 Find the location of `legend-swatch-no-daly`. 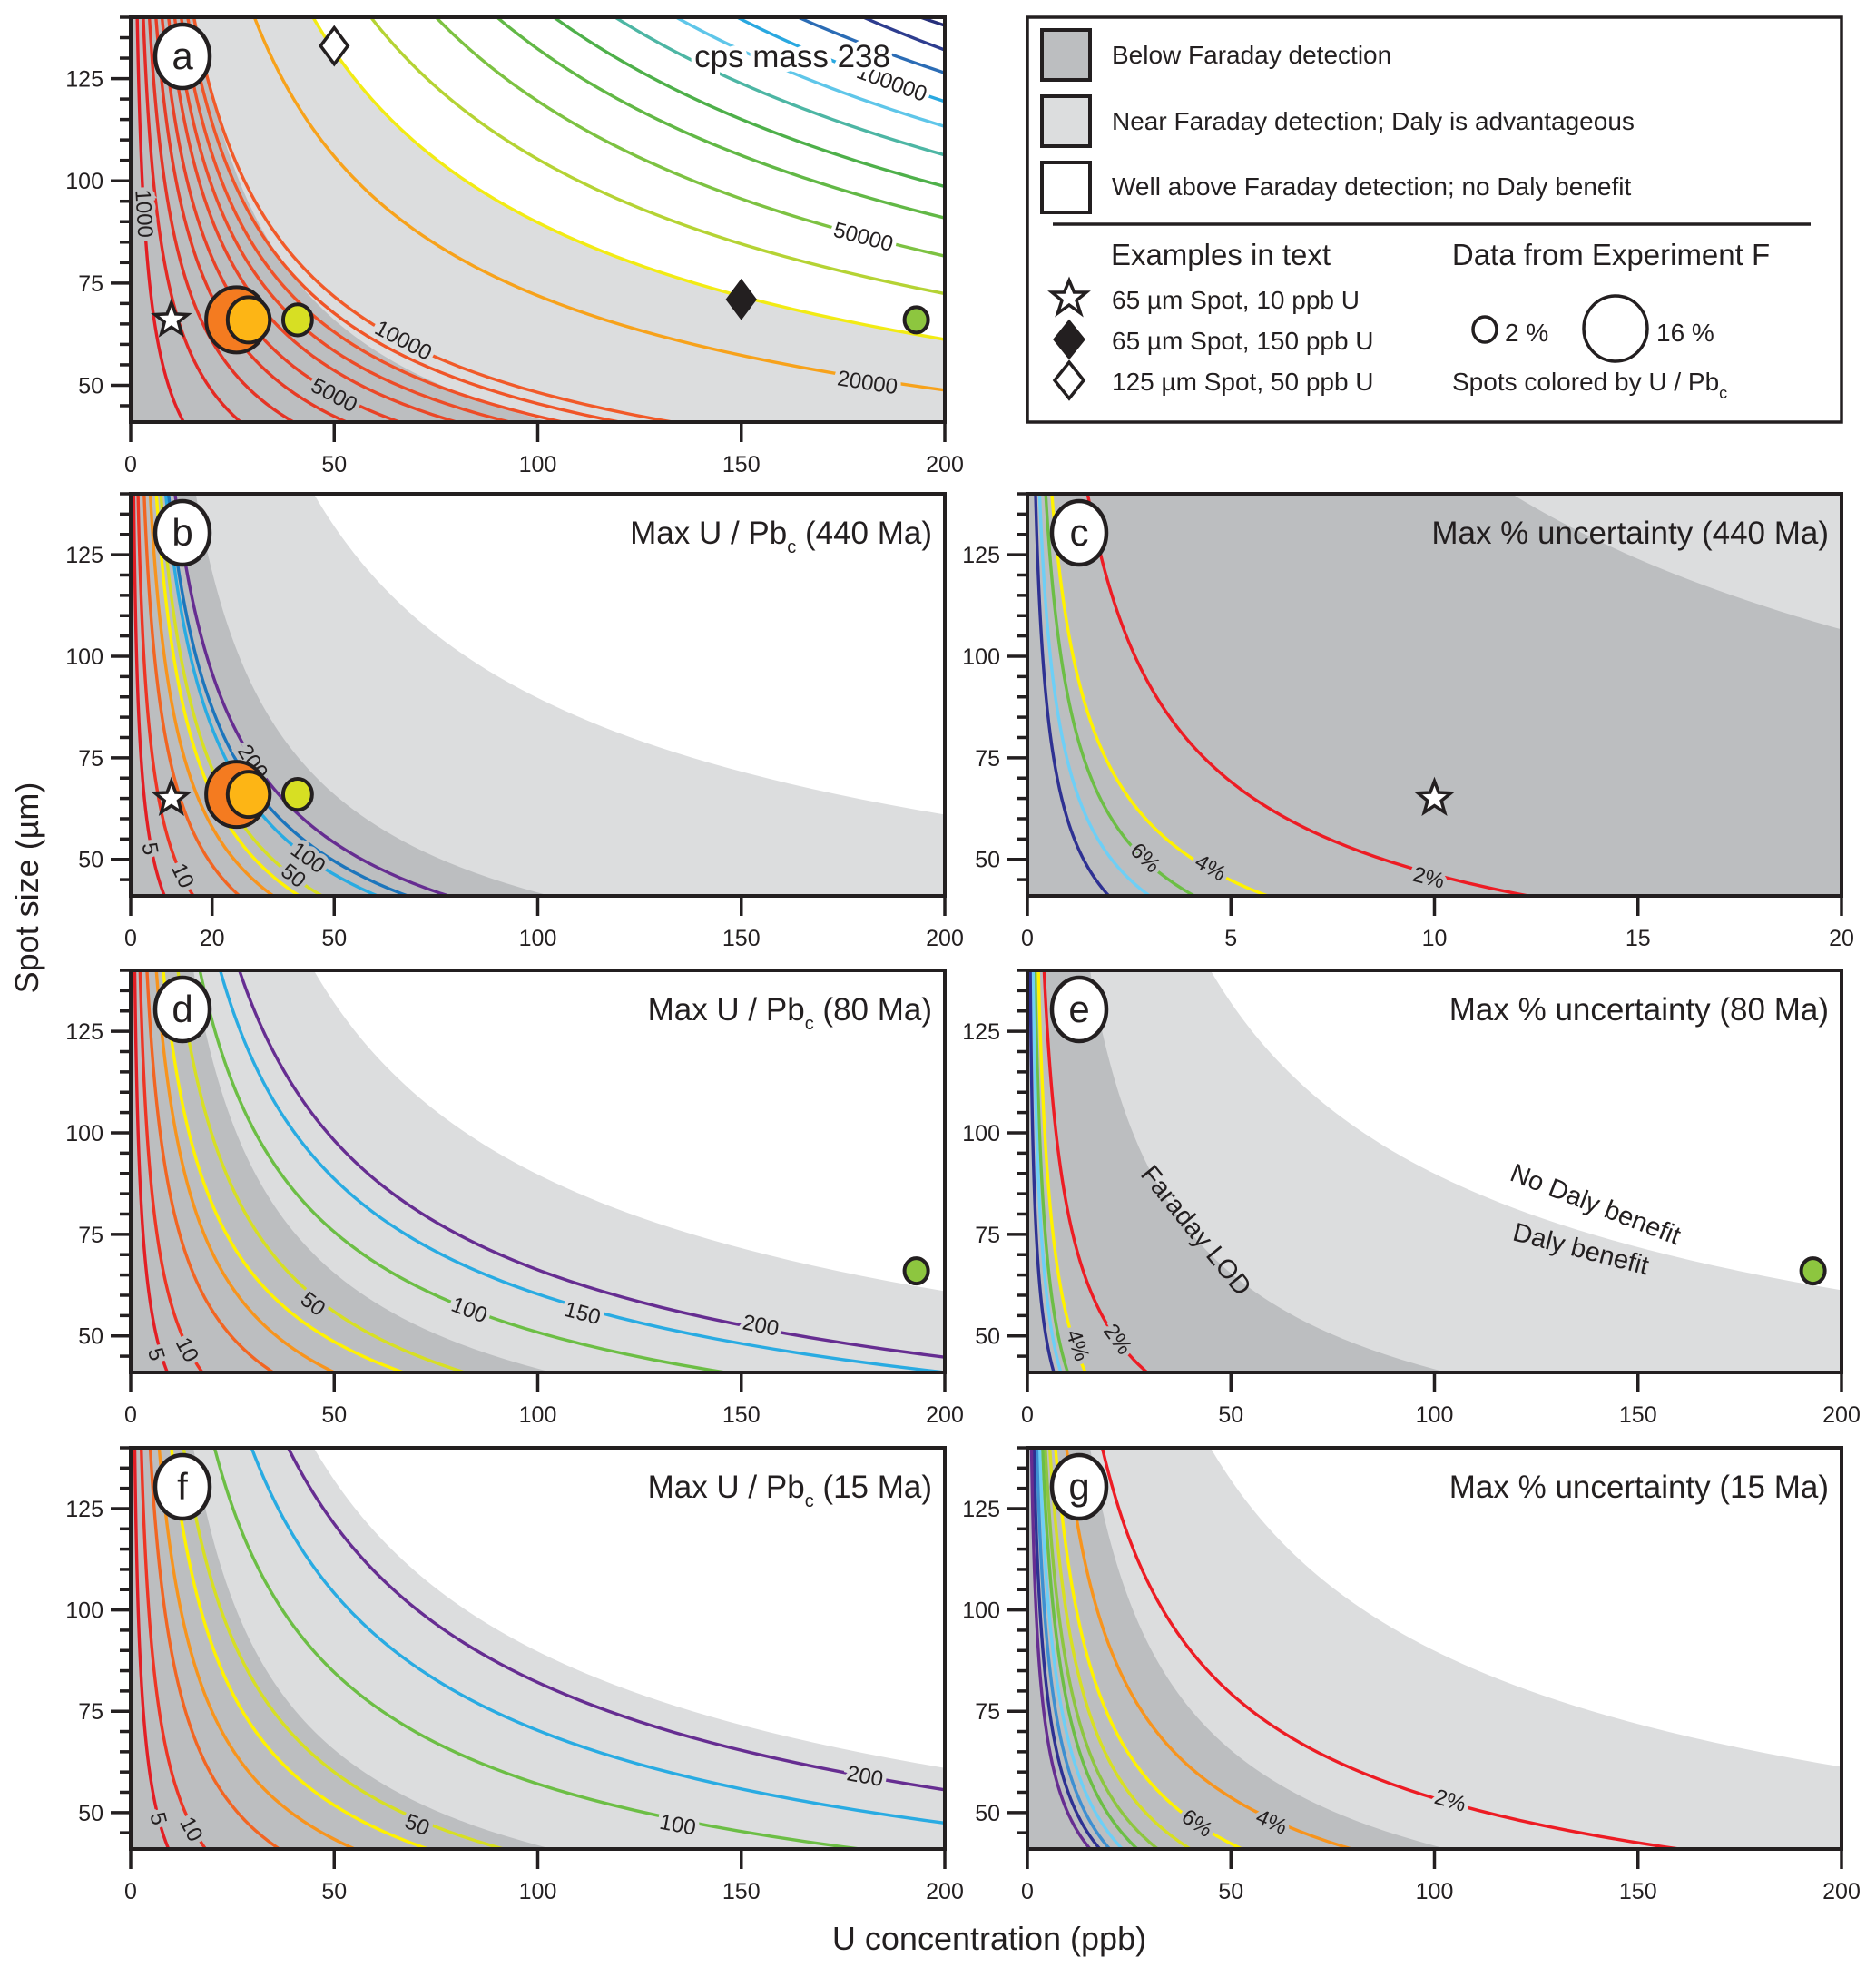

legend-swatch-no-daly is located at coordinates (1066, 187).